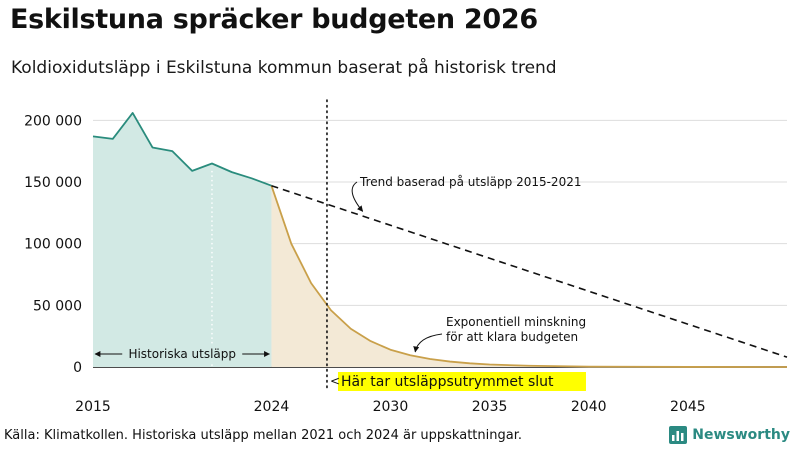  Describe the element at coordinates (447, 382) in the screenshot. I see `budget-end-label: Här tar utsläppsutrymmet slut` at that location.